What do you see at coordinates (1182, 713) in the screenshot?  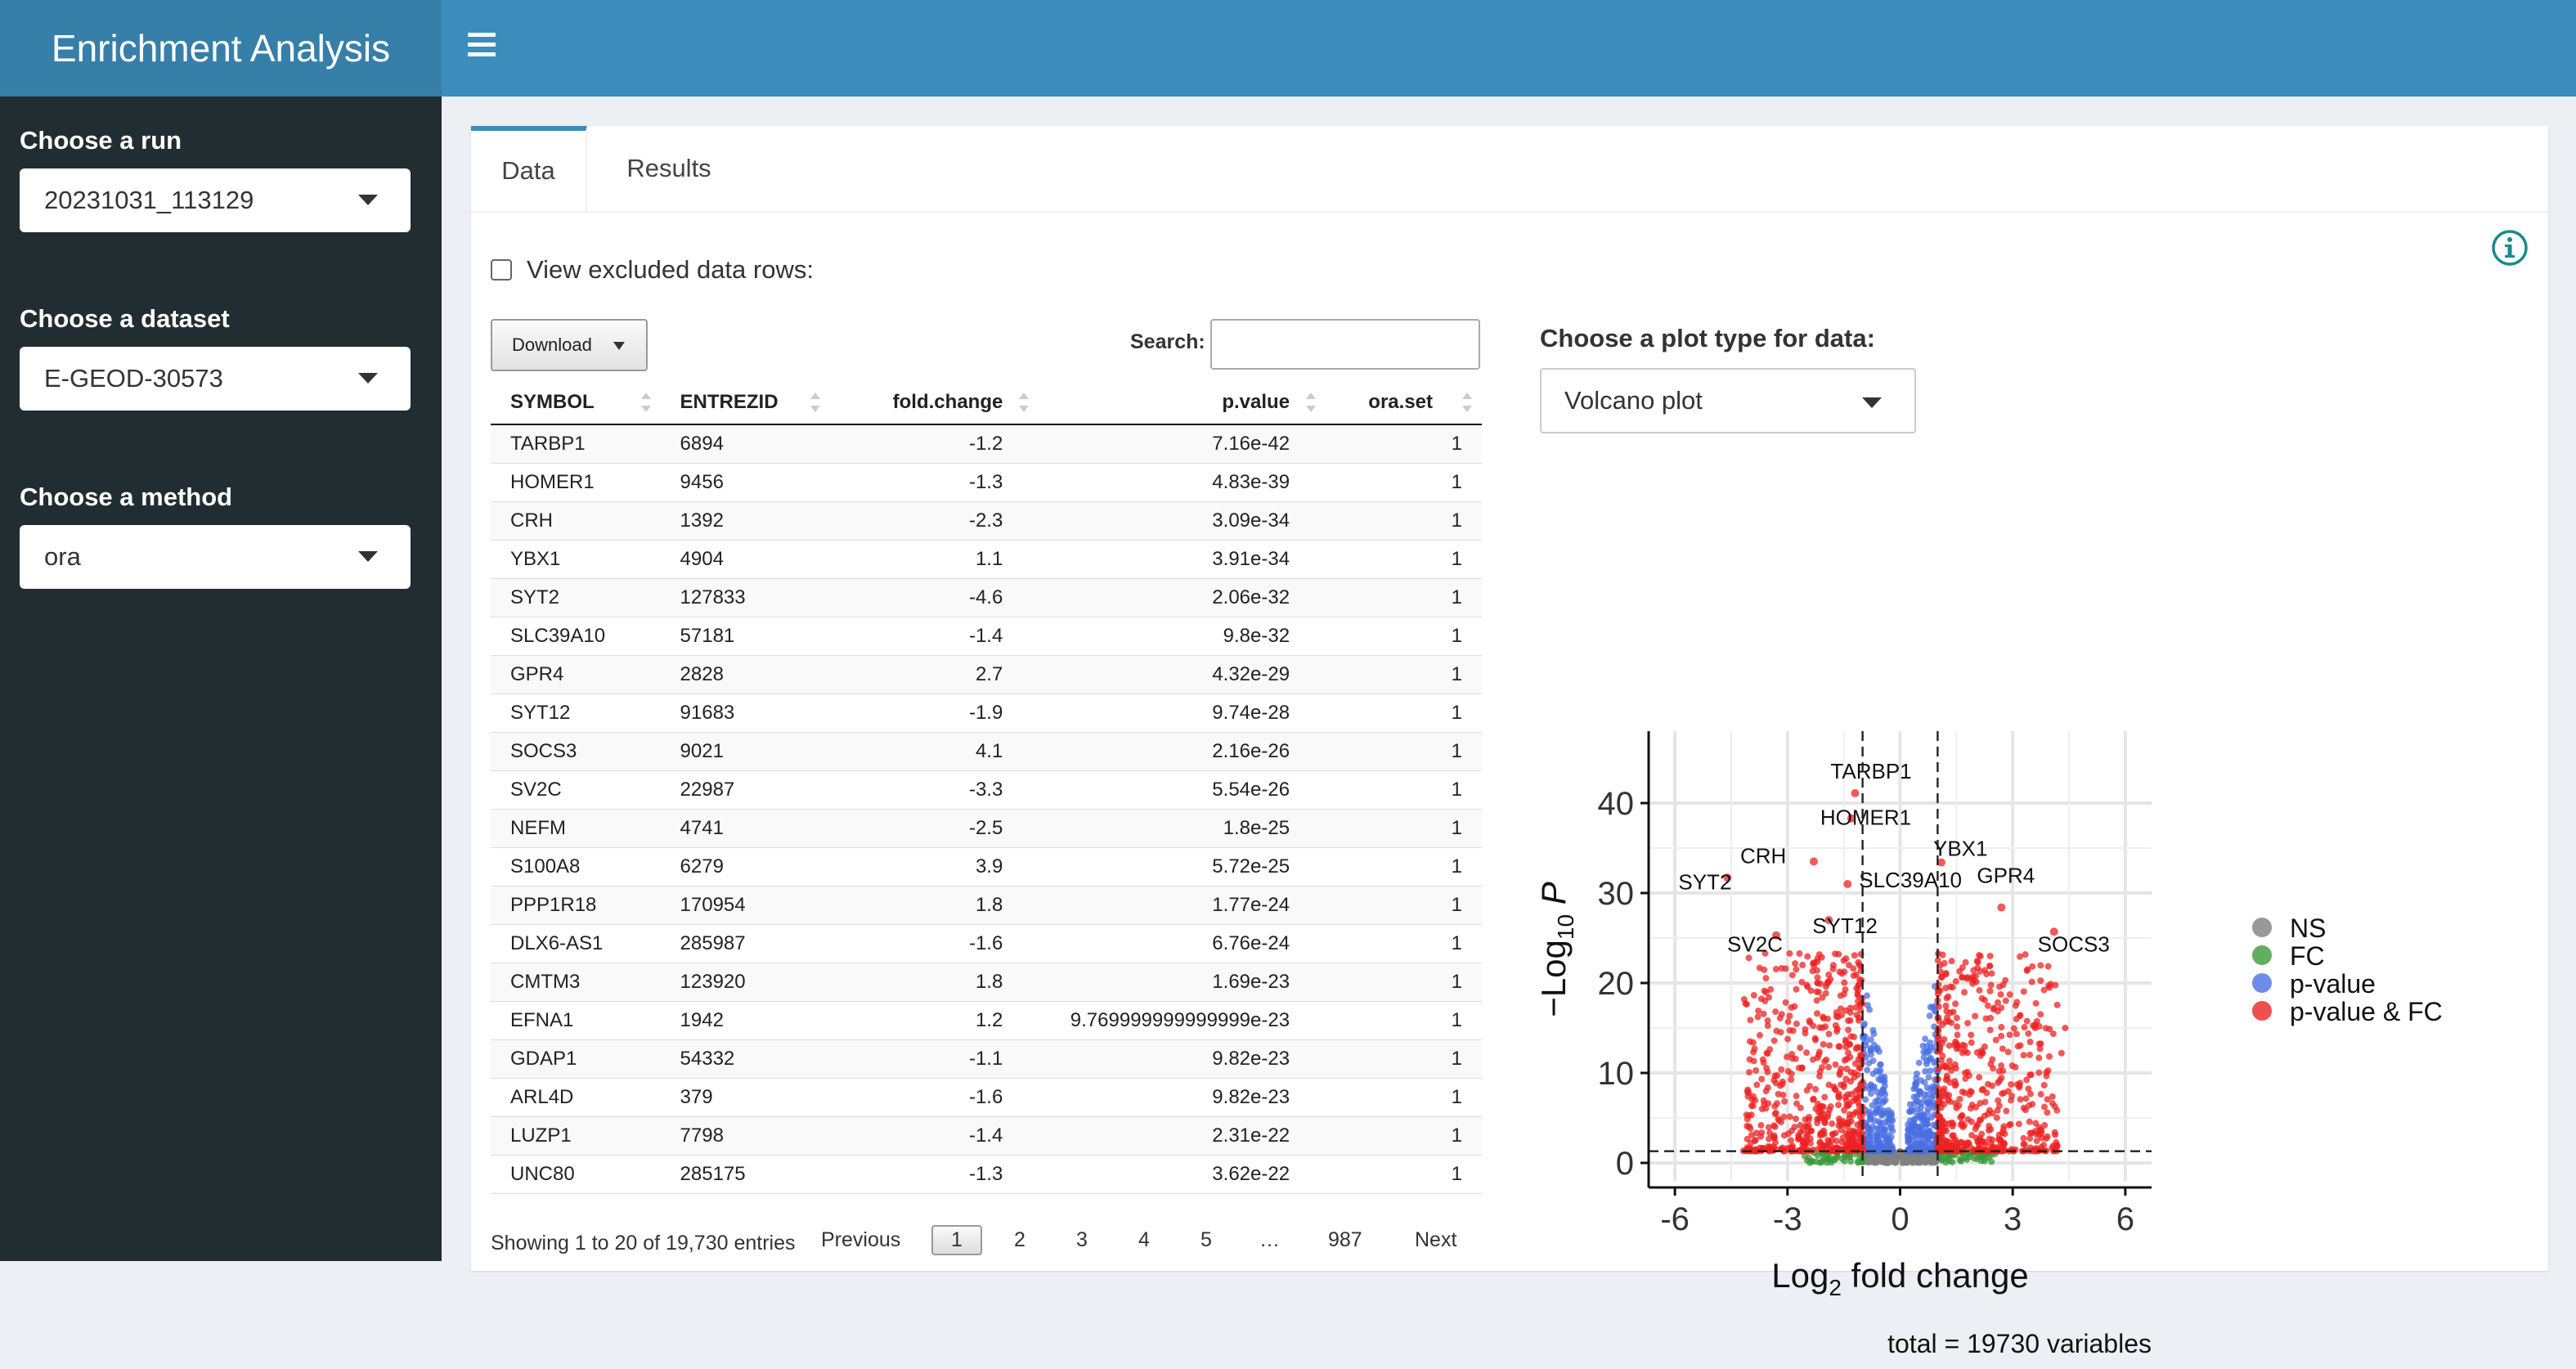 I see `cell-p-value: 9.74e-28` at bounding box center [1182, 713].